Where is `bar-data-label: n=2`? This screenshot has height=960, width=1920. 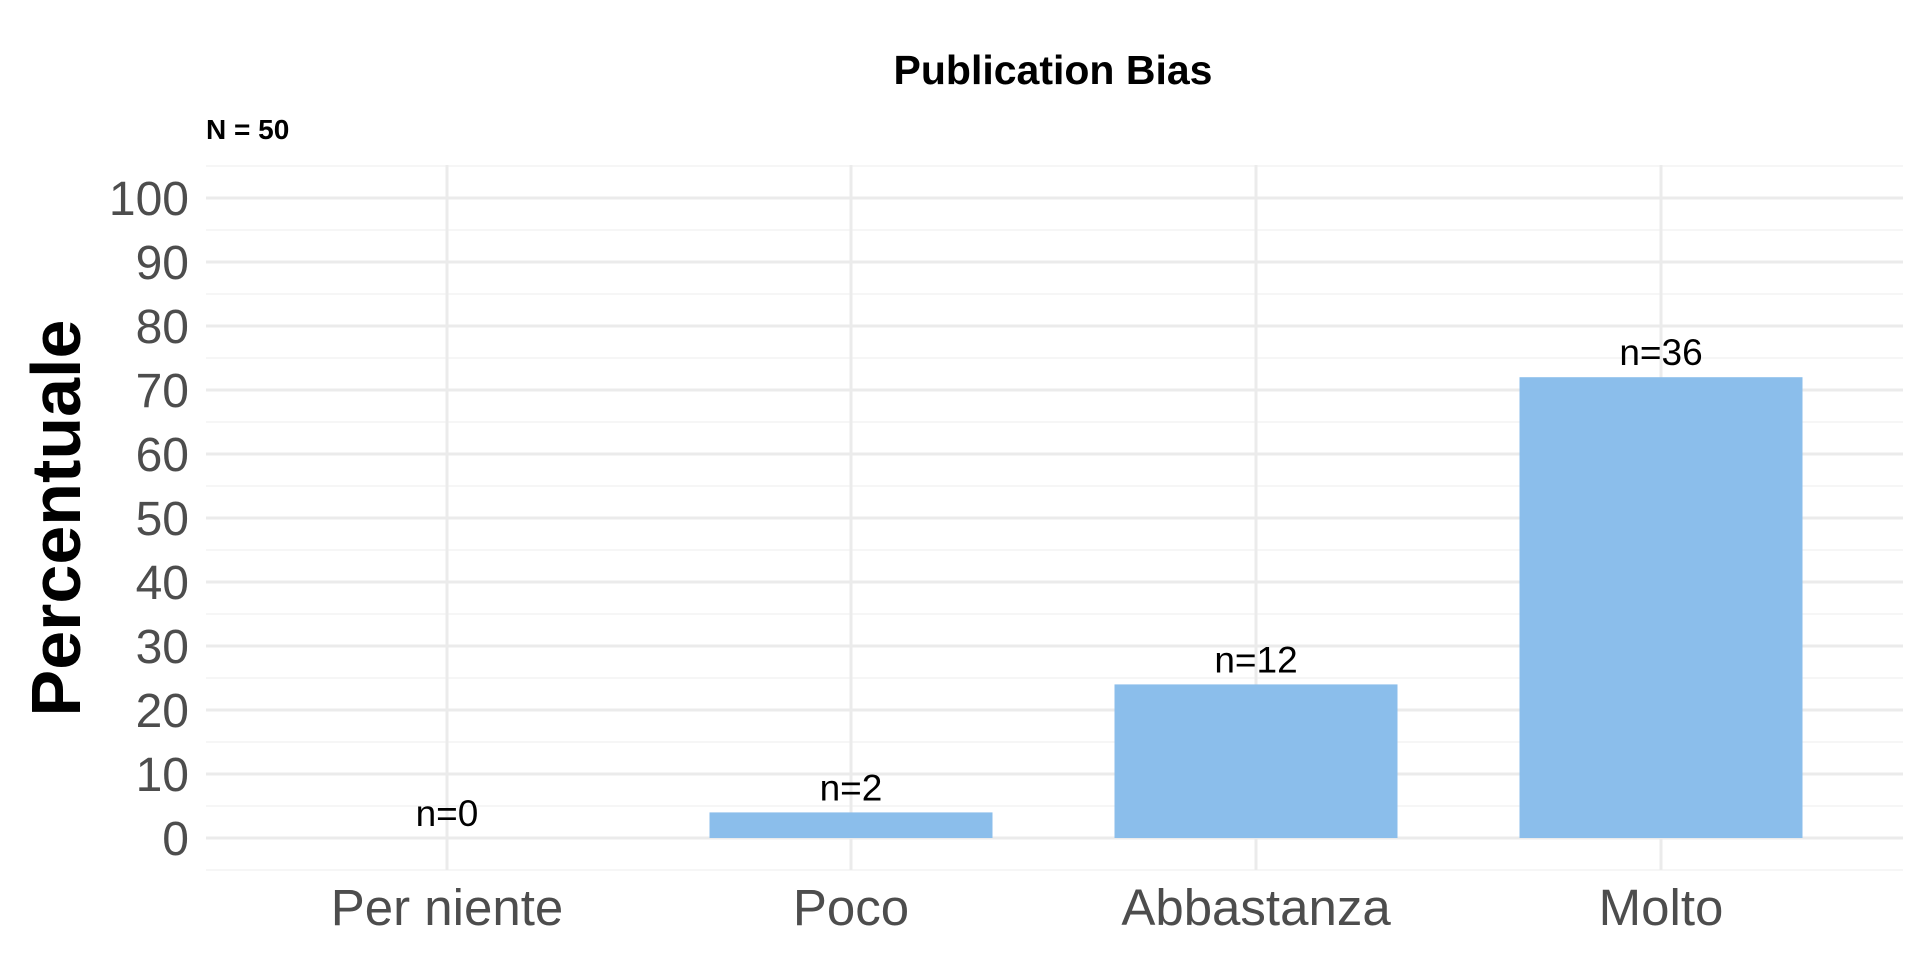 bar-data-label: n=2 is located at coordinates (851, 787).